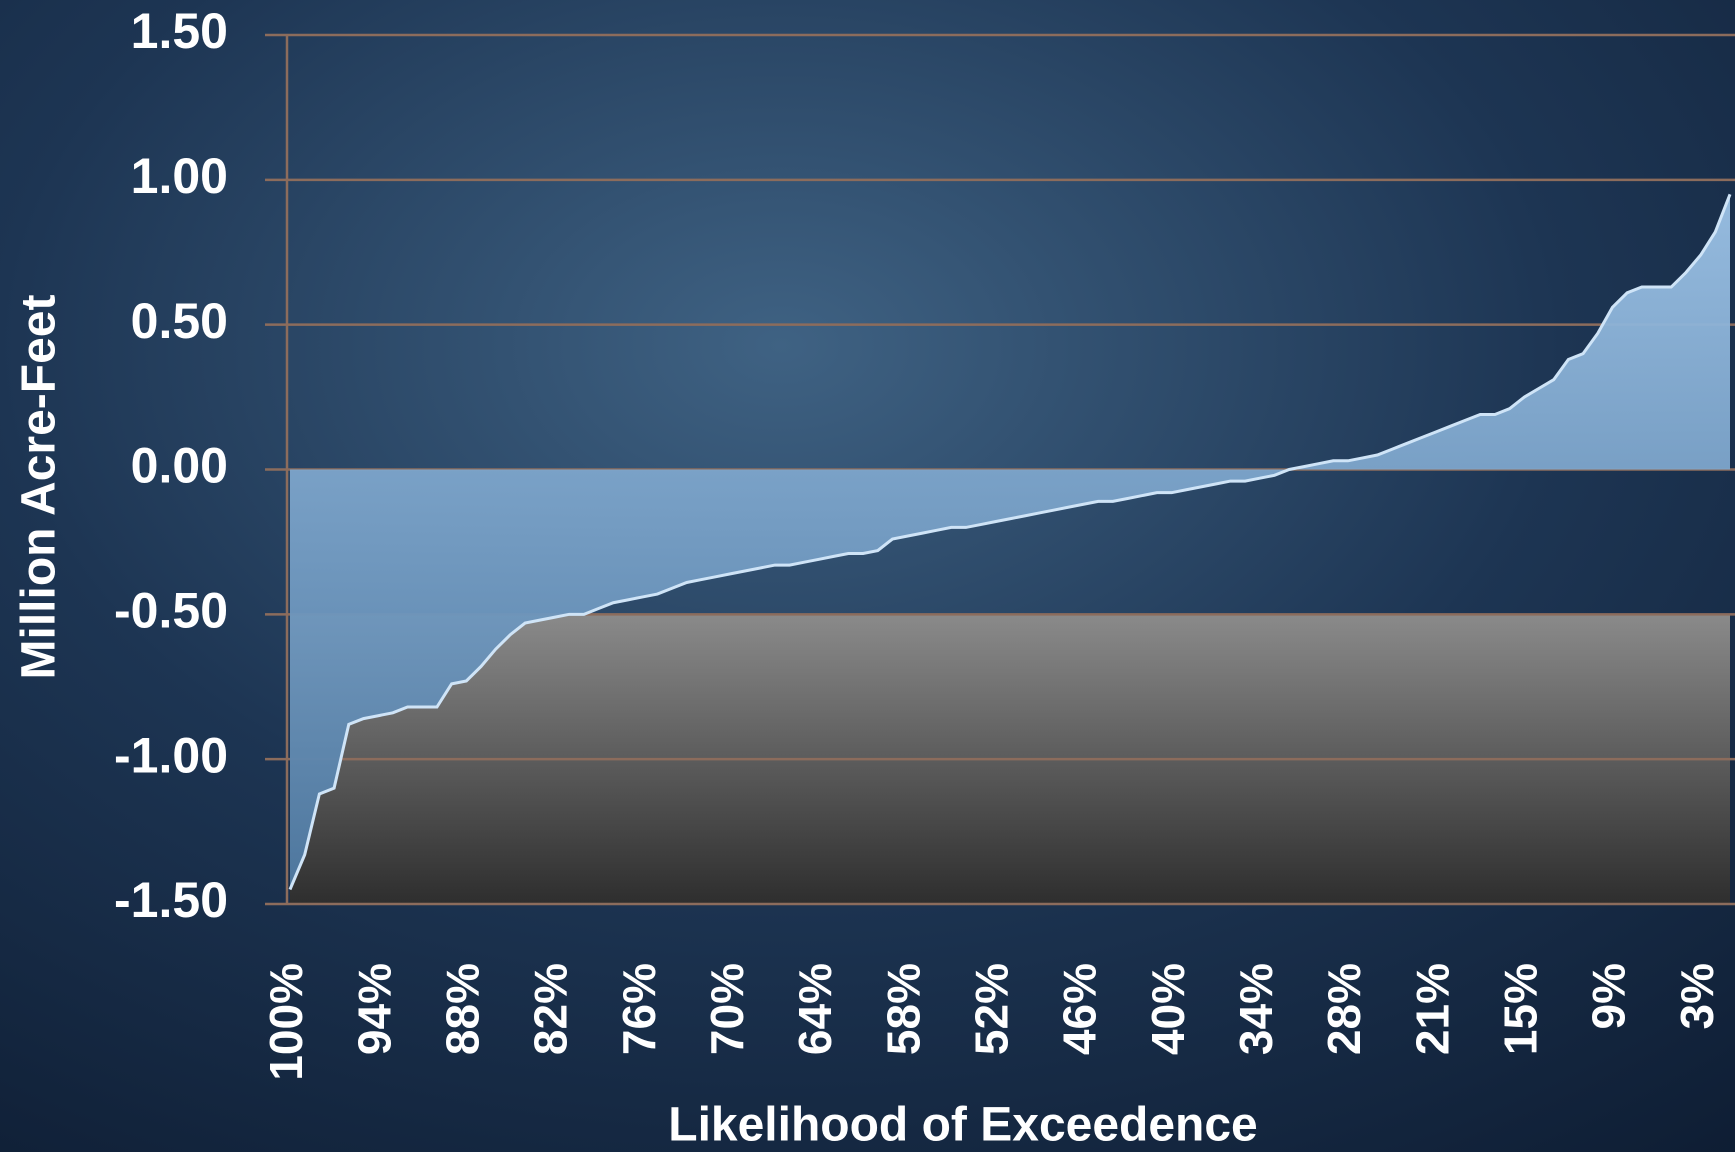 This screenshot has height=1152, width=1735. What do you see at coordinates (1432, 1009) in the screenshot?
I see `x-tick-label: 21%` at bounding box center [1432, 1009].